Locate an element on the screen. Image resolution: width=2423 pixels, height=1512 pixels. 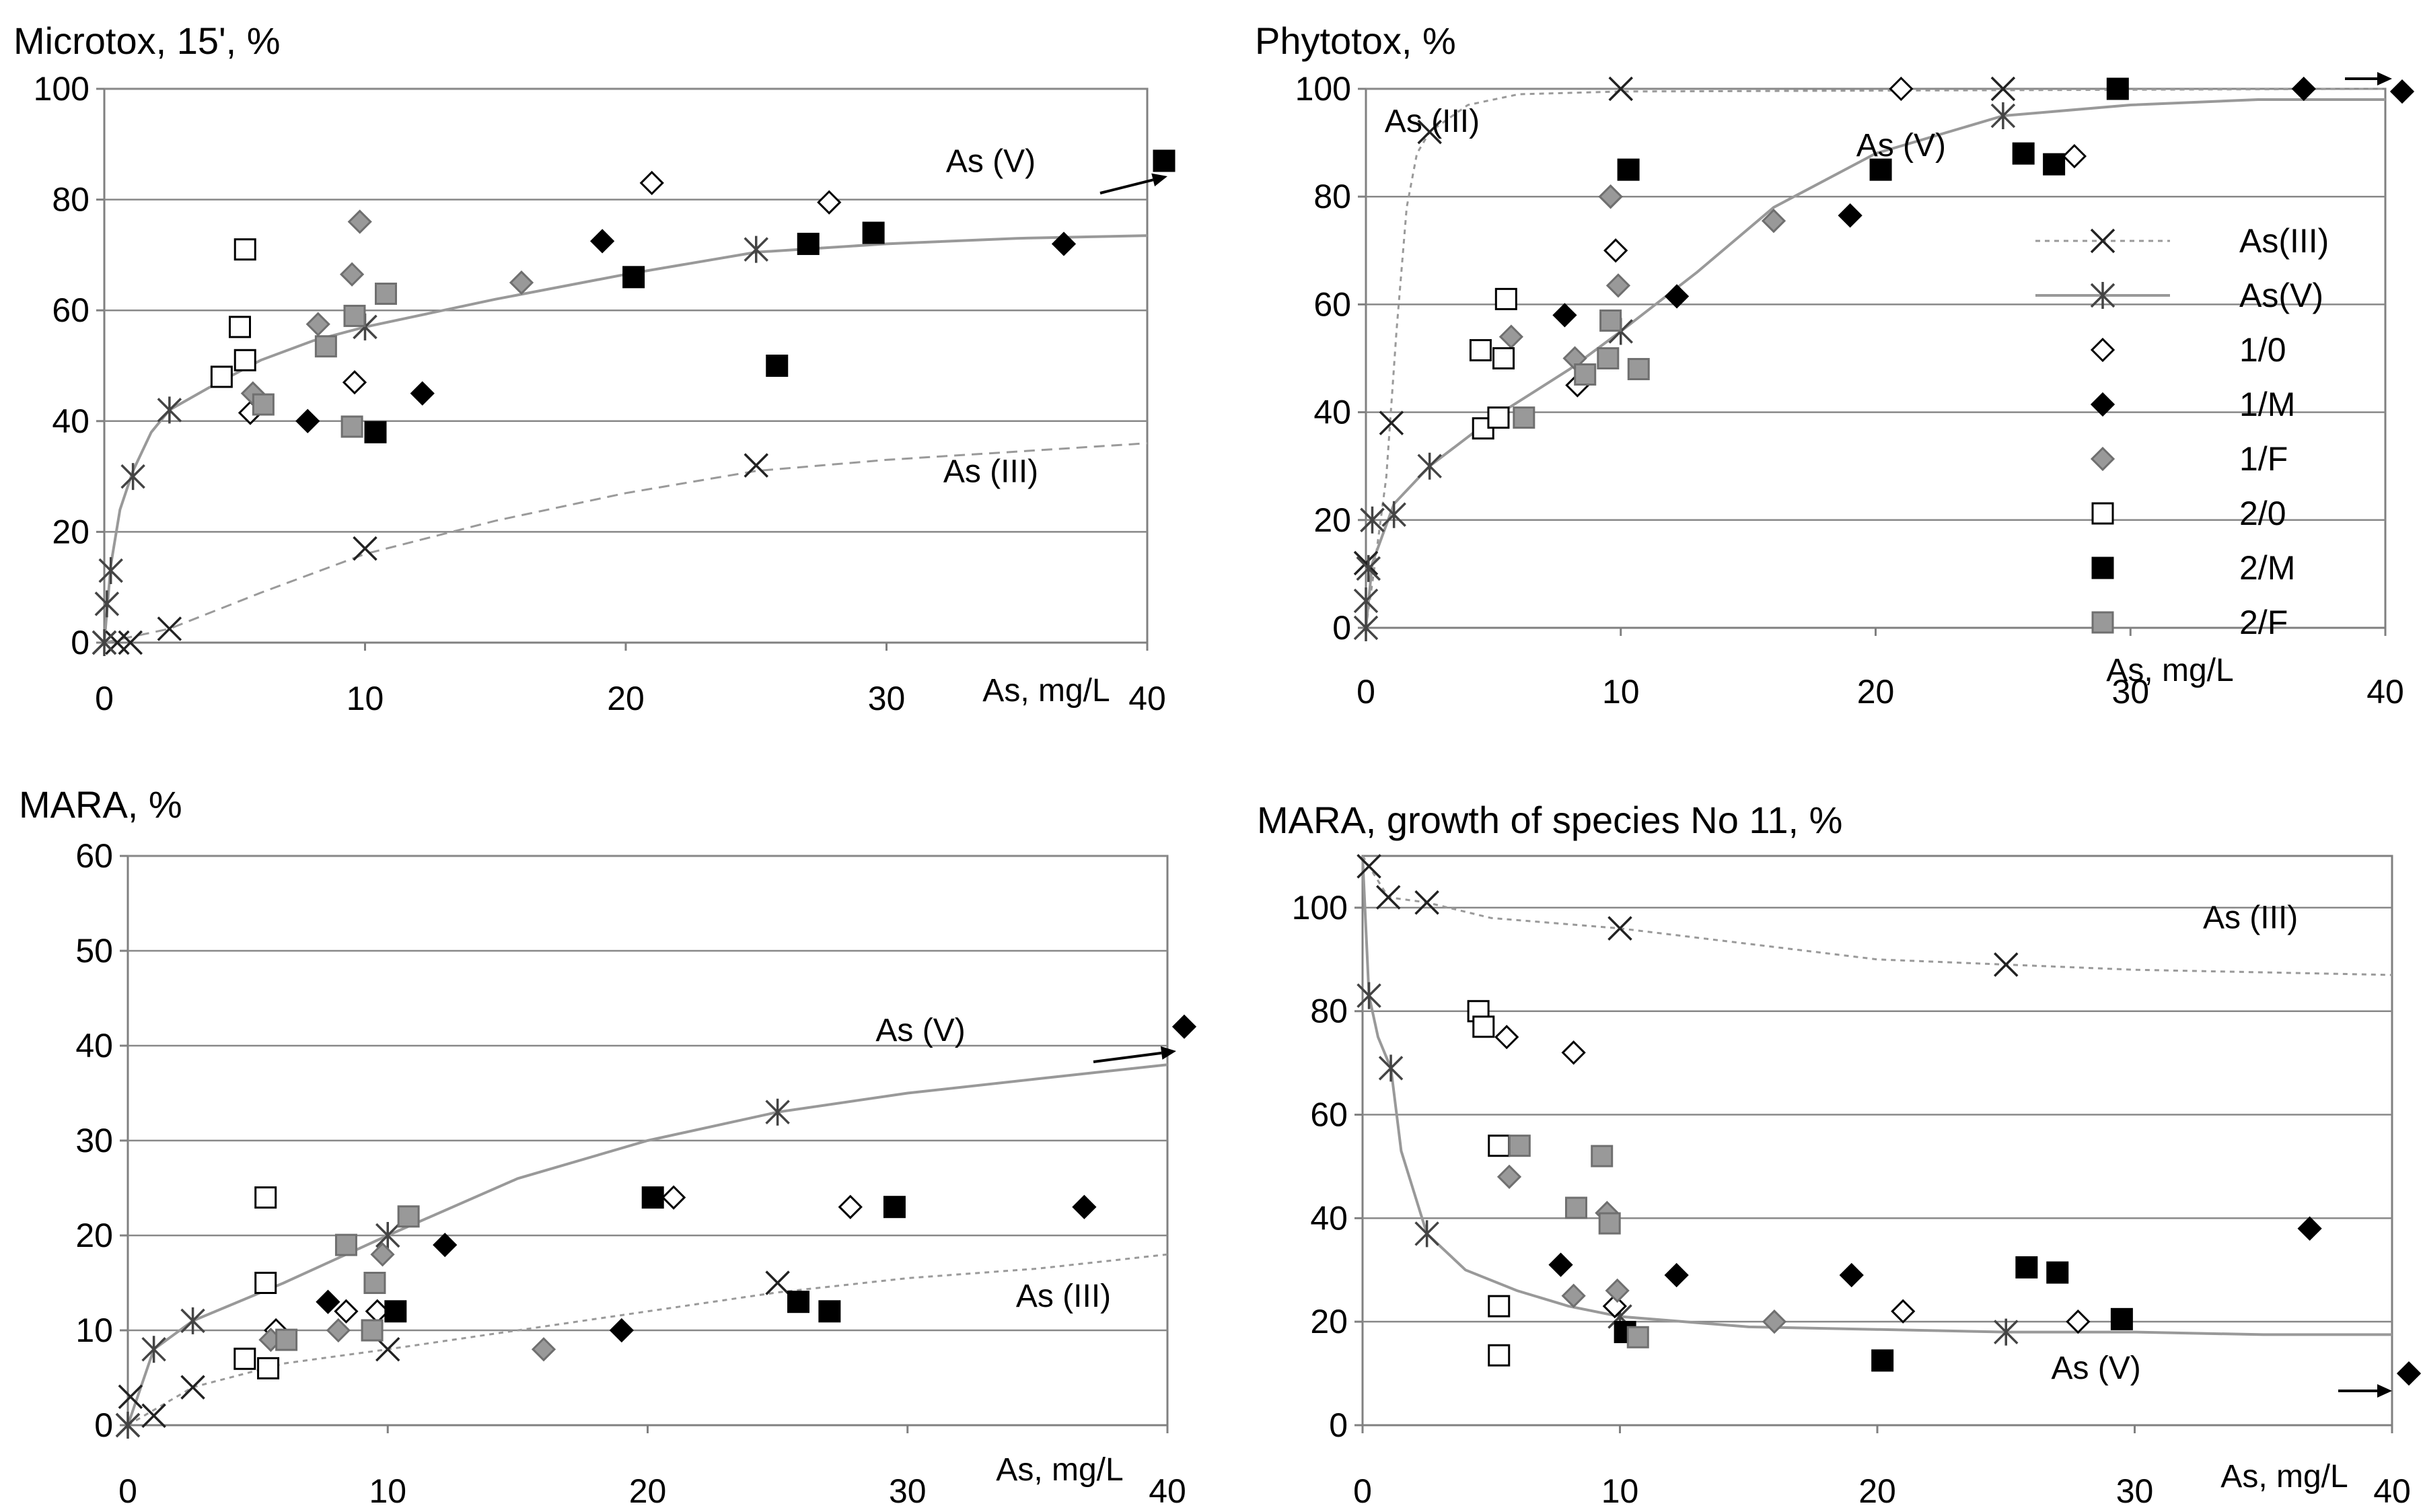
chart-title: Phytotox, % is located at coordinates (1355, 41).